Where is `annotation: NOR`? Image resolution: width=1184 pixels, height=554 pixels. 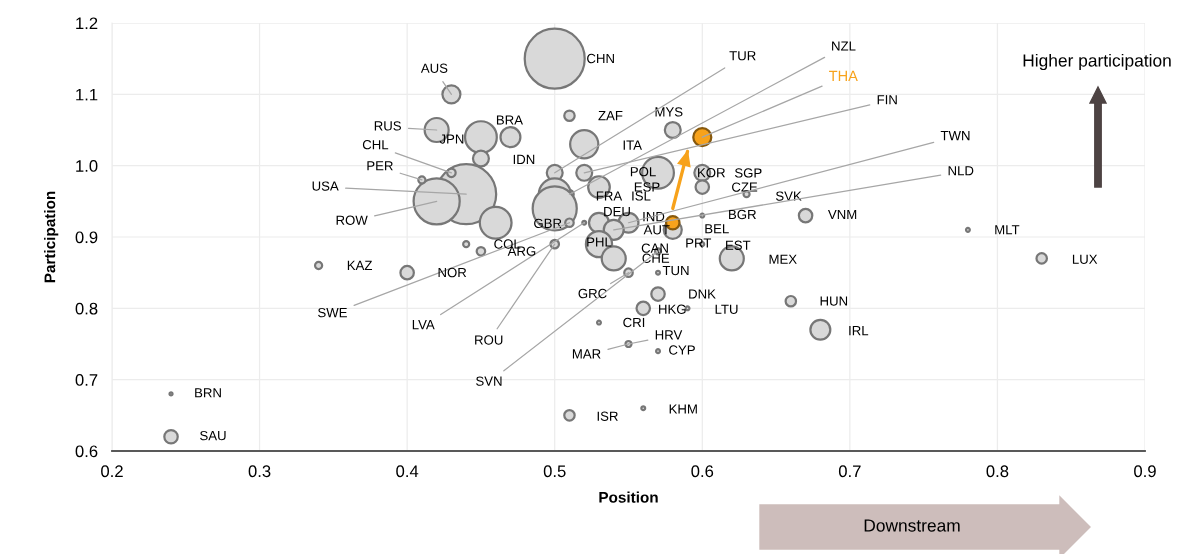
annotation: NOR is located at coordinates (452, 272).